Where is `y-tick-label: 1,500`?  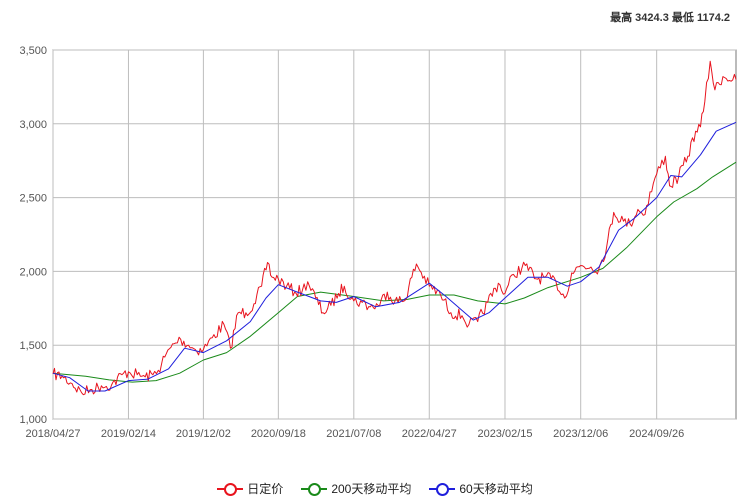
y-tick-label: 1,500 is located at coordinates (33, 346).